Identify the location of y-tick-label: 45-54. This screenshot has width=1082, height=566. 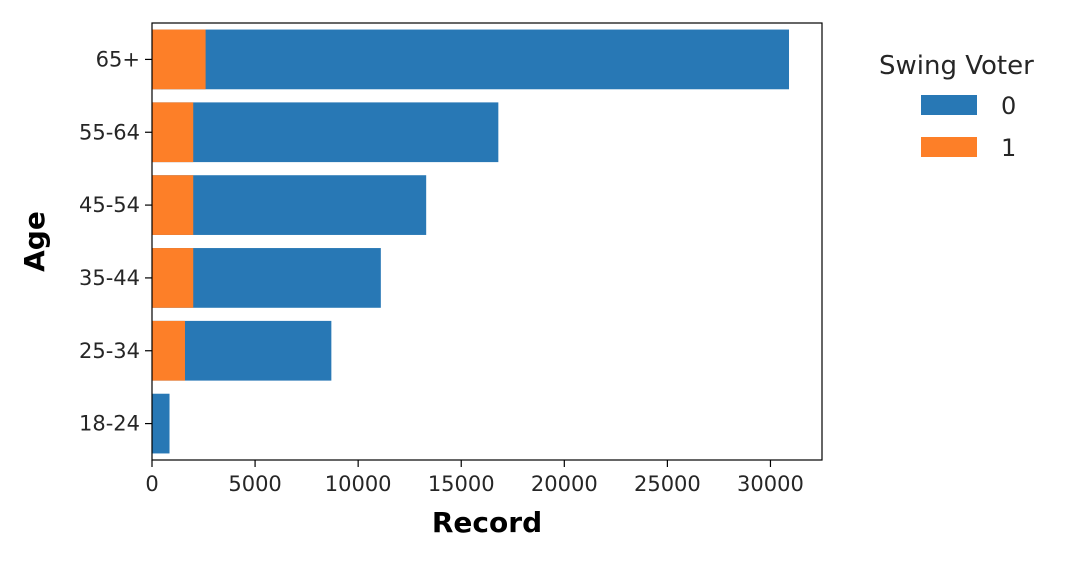
(109, 205).